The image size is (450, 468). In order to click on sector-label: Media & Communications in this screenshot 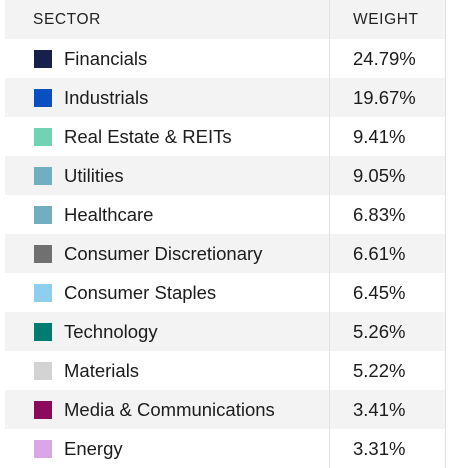, I will do `click(169, 409)`.